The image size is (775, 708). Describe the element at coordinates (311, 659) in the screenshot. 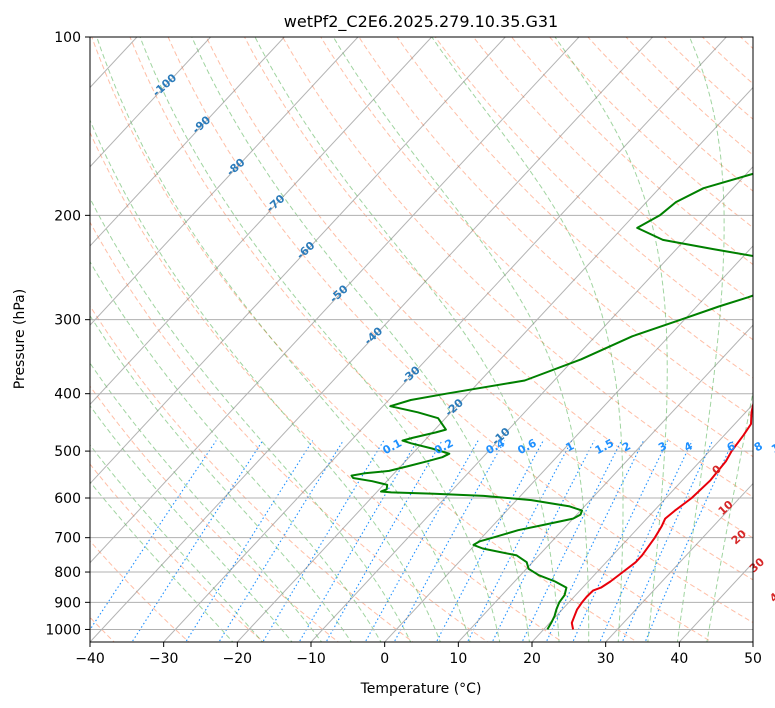

I see `x-tick-label: −10` at that location.